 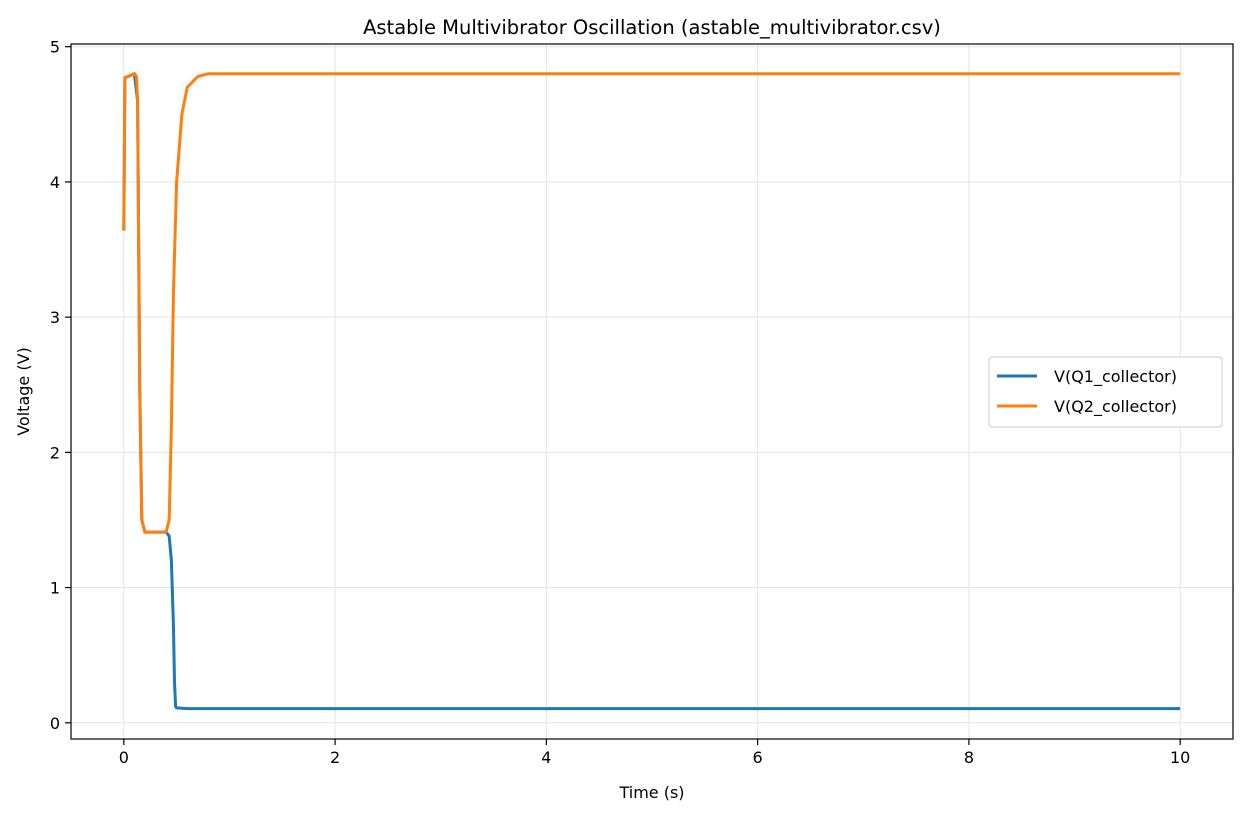 What do you see at coordinates (55, 317) in the screenshot?
I see `y-tick-label: 3` at bounding box center [55, 317].